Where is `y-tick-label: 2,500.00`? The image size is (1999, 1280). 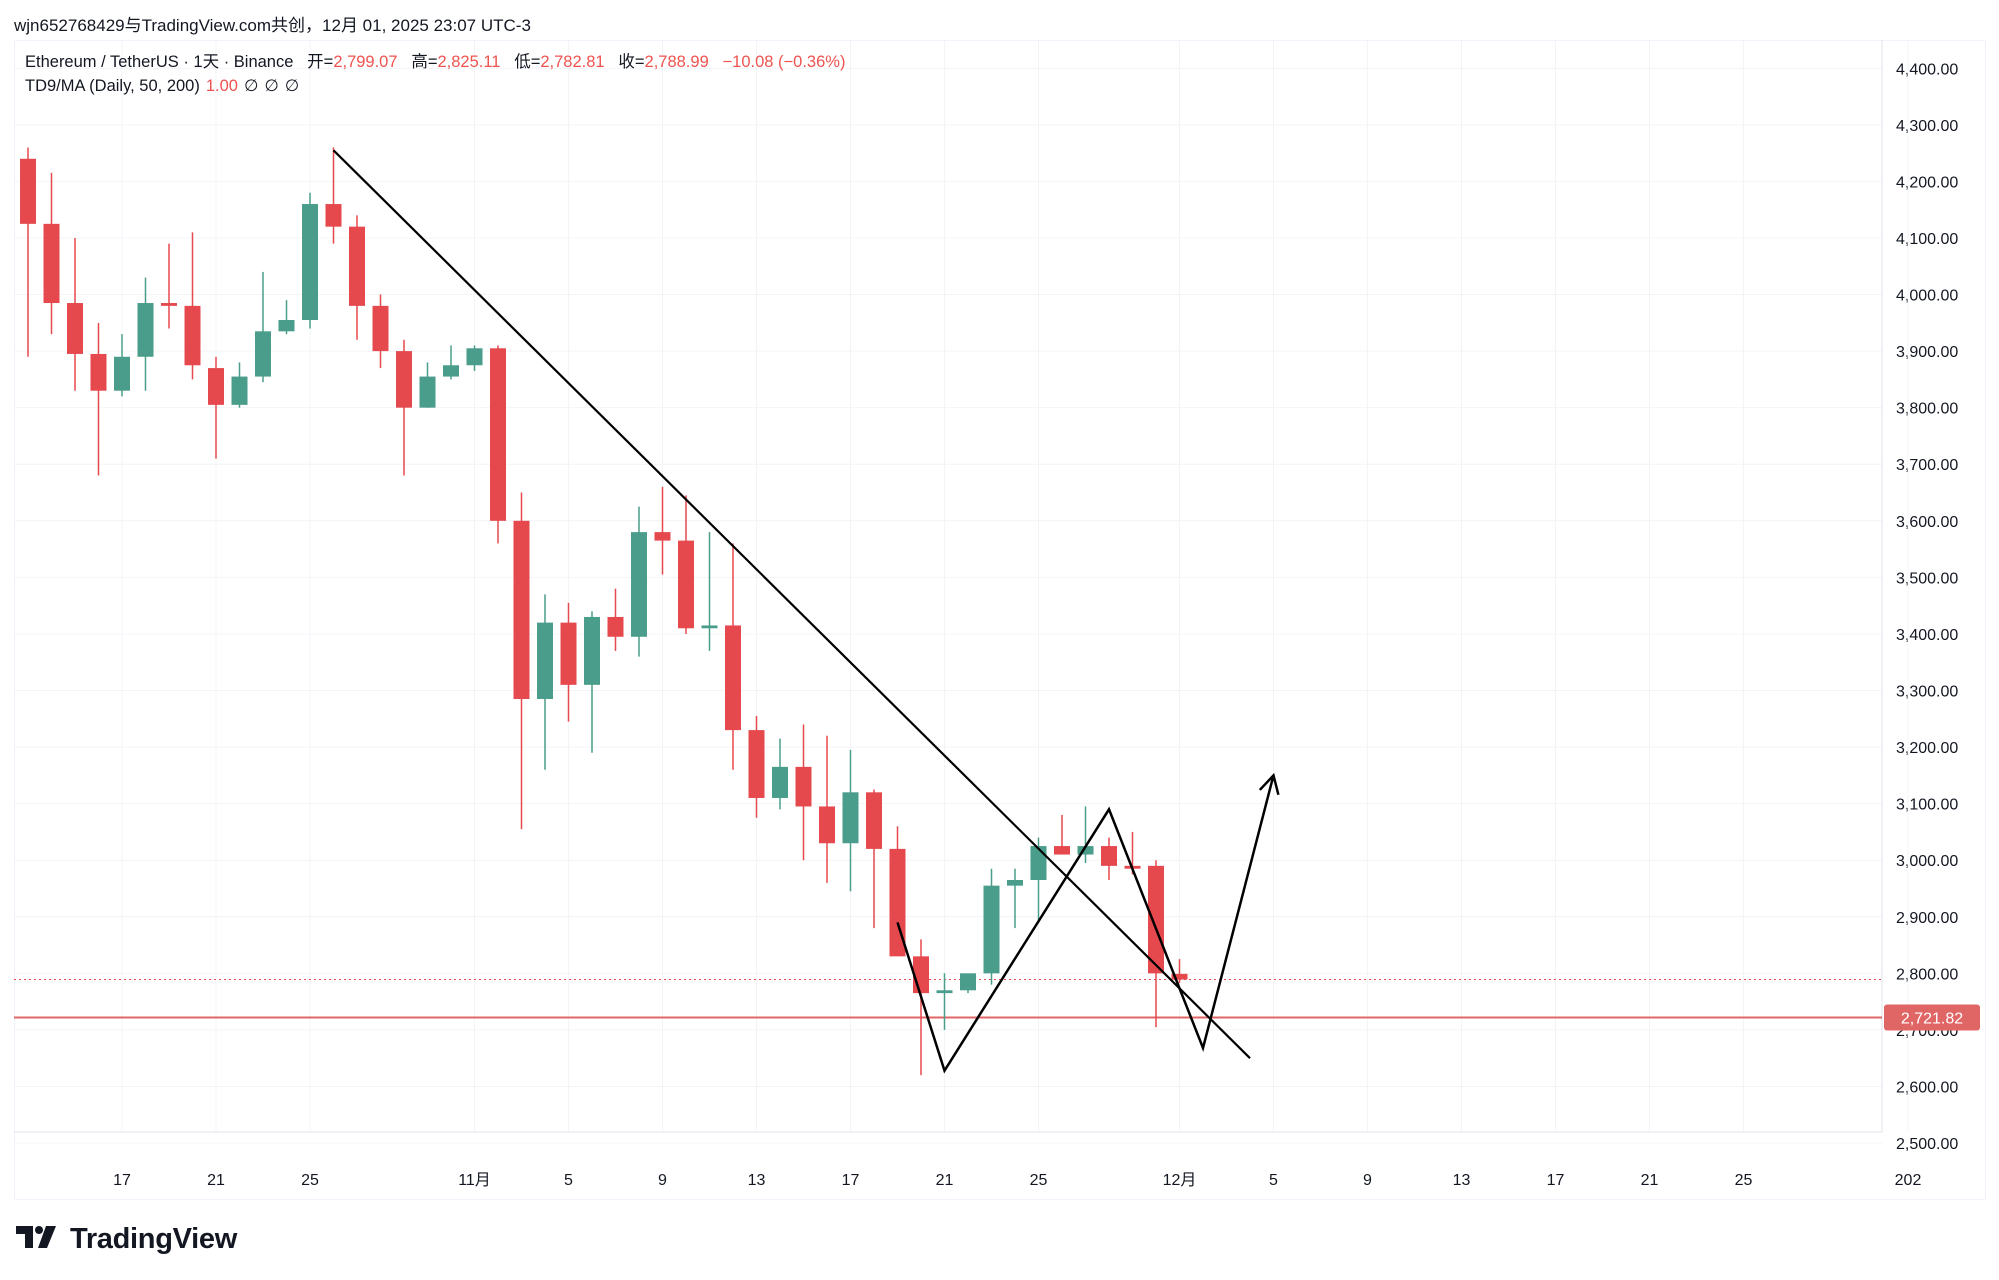
y-tick-label: 2,500.00 is located at coordinates (1927, 1144).